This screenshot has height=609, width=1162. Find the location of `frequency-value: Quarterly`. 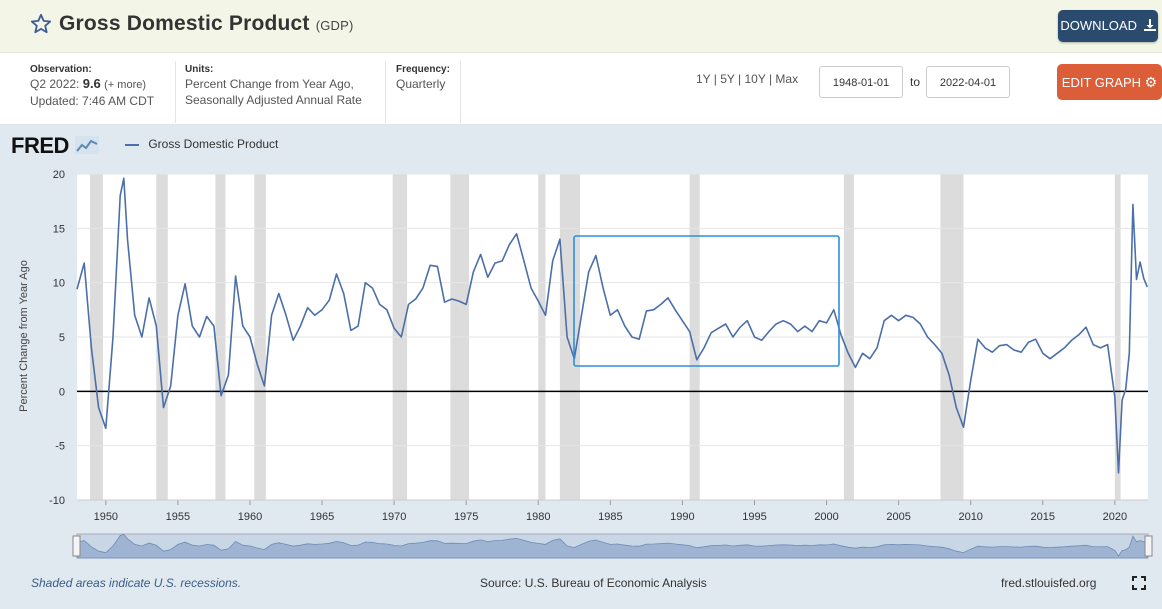

frequency-value: Quarterly is located at coordinates (421, 84).